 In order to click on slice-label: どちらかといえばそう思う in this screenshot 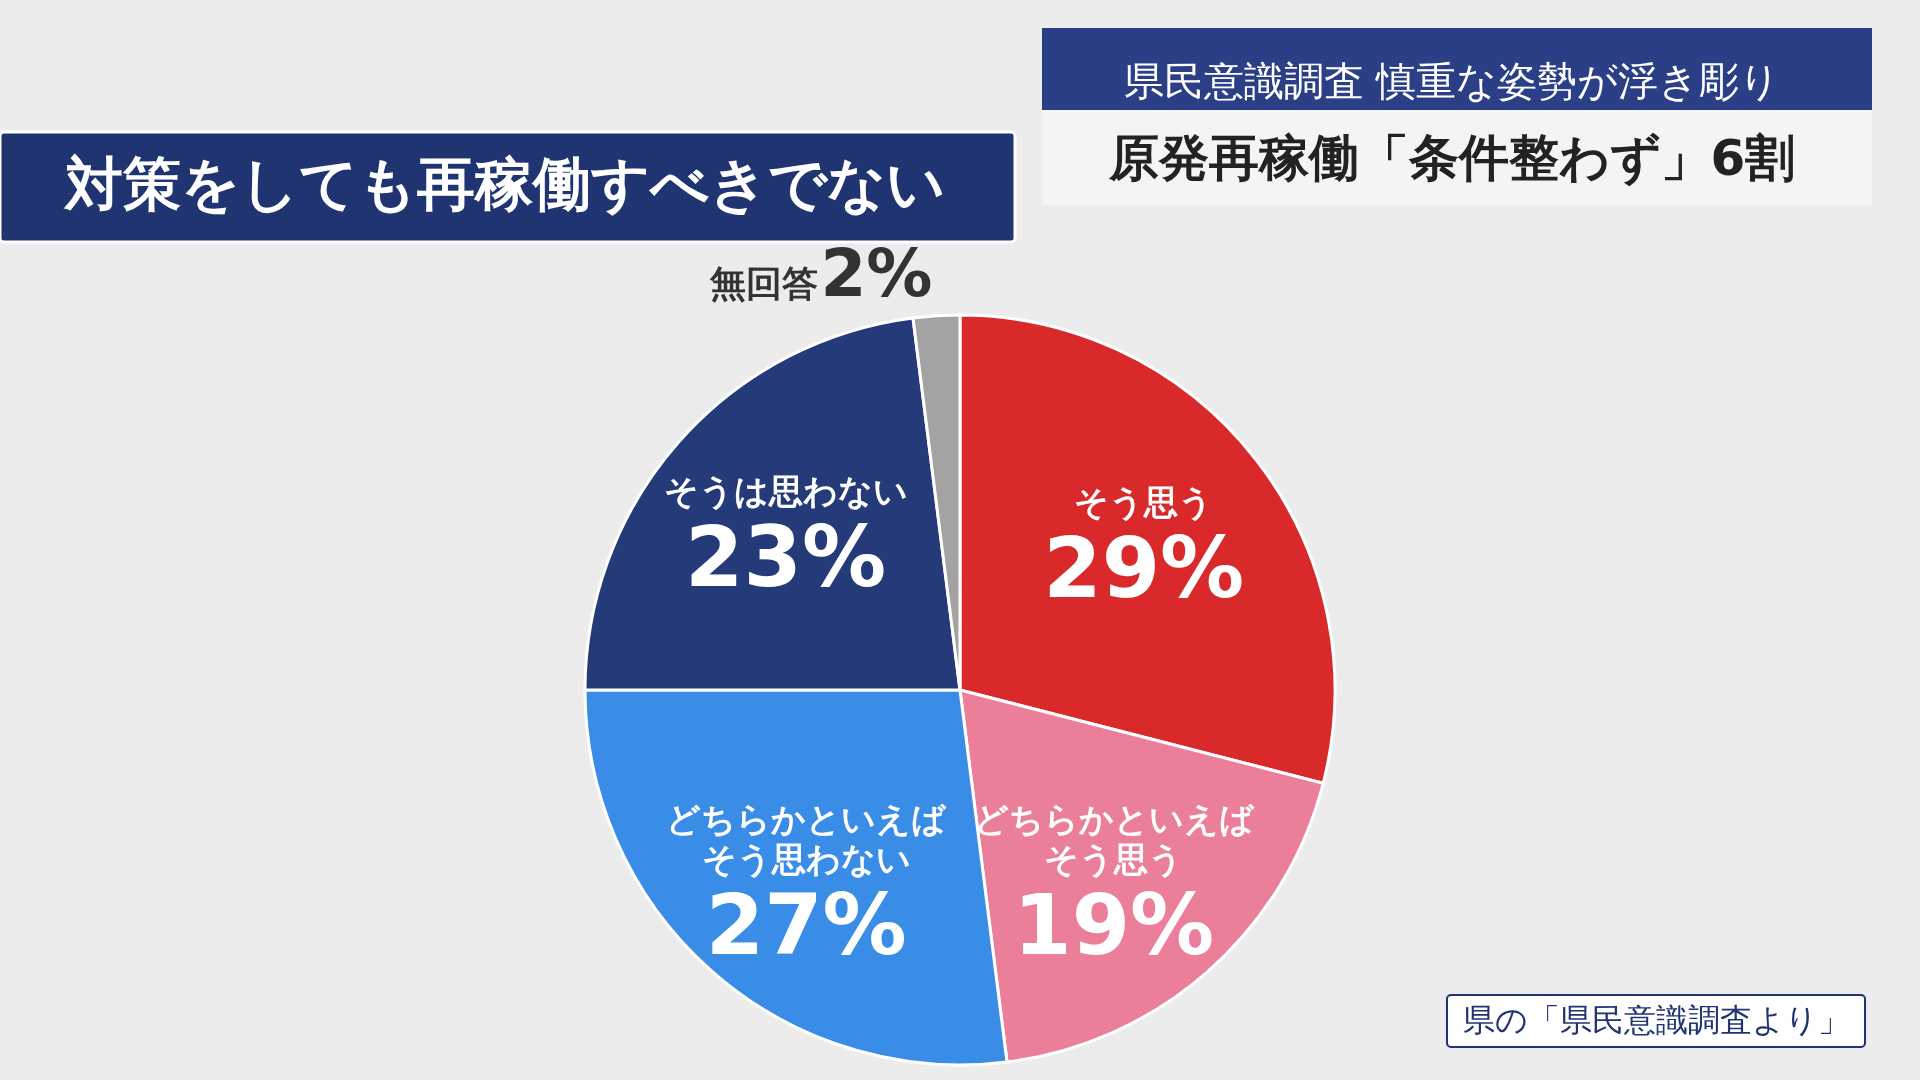, I will do `click(1114, 839)`.